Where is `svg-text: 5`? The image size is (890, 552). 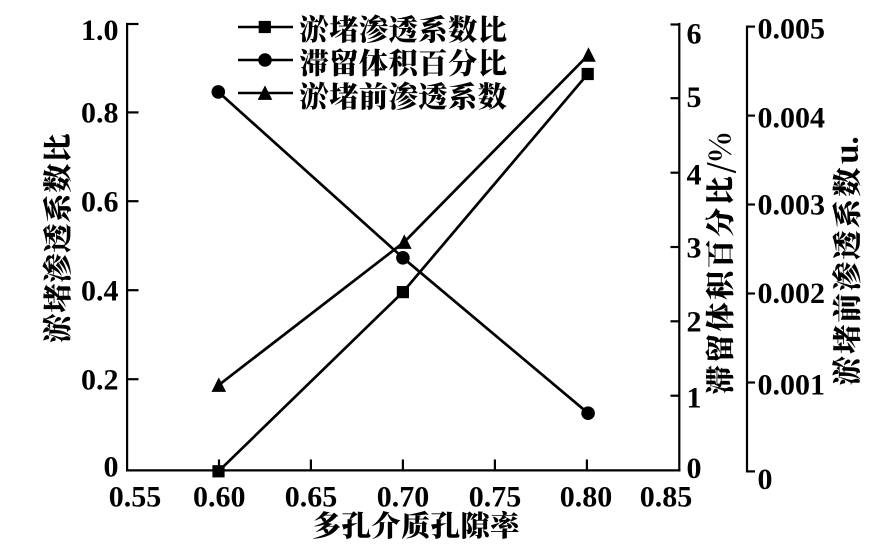
svg-text: 5 is located at coordinates (694, 97).